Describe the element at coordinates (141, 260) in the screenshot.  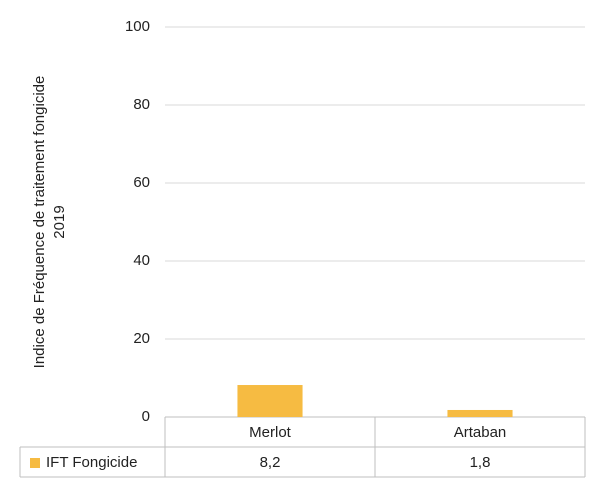
I see `y-tick-label: 40` at that location.